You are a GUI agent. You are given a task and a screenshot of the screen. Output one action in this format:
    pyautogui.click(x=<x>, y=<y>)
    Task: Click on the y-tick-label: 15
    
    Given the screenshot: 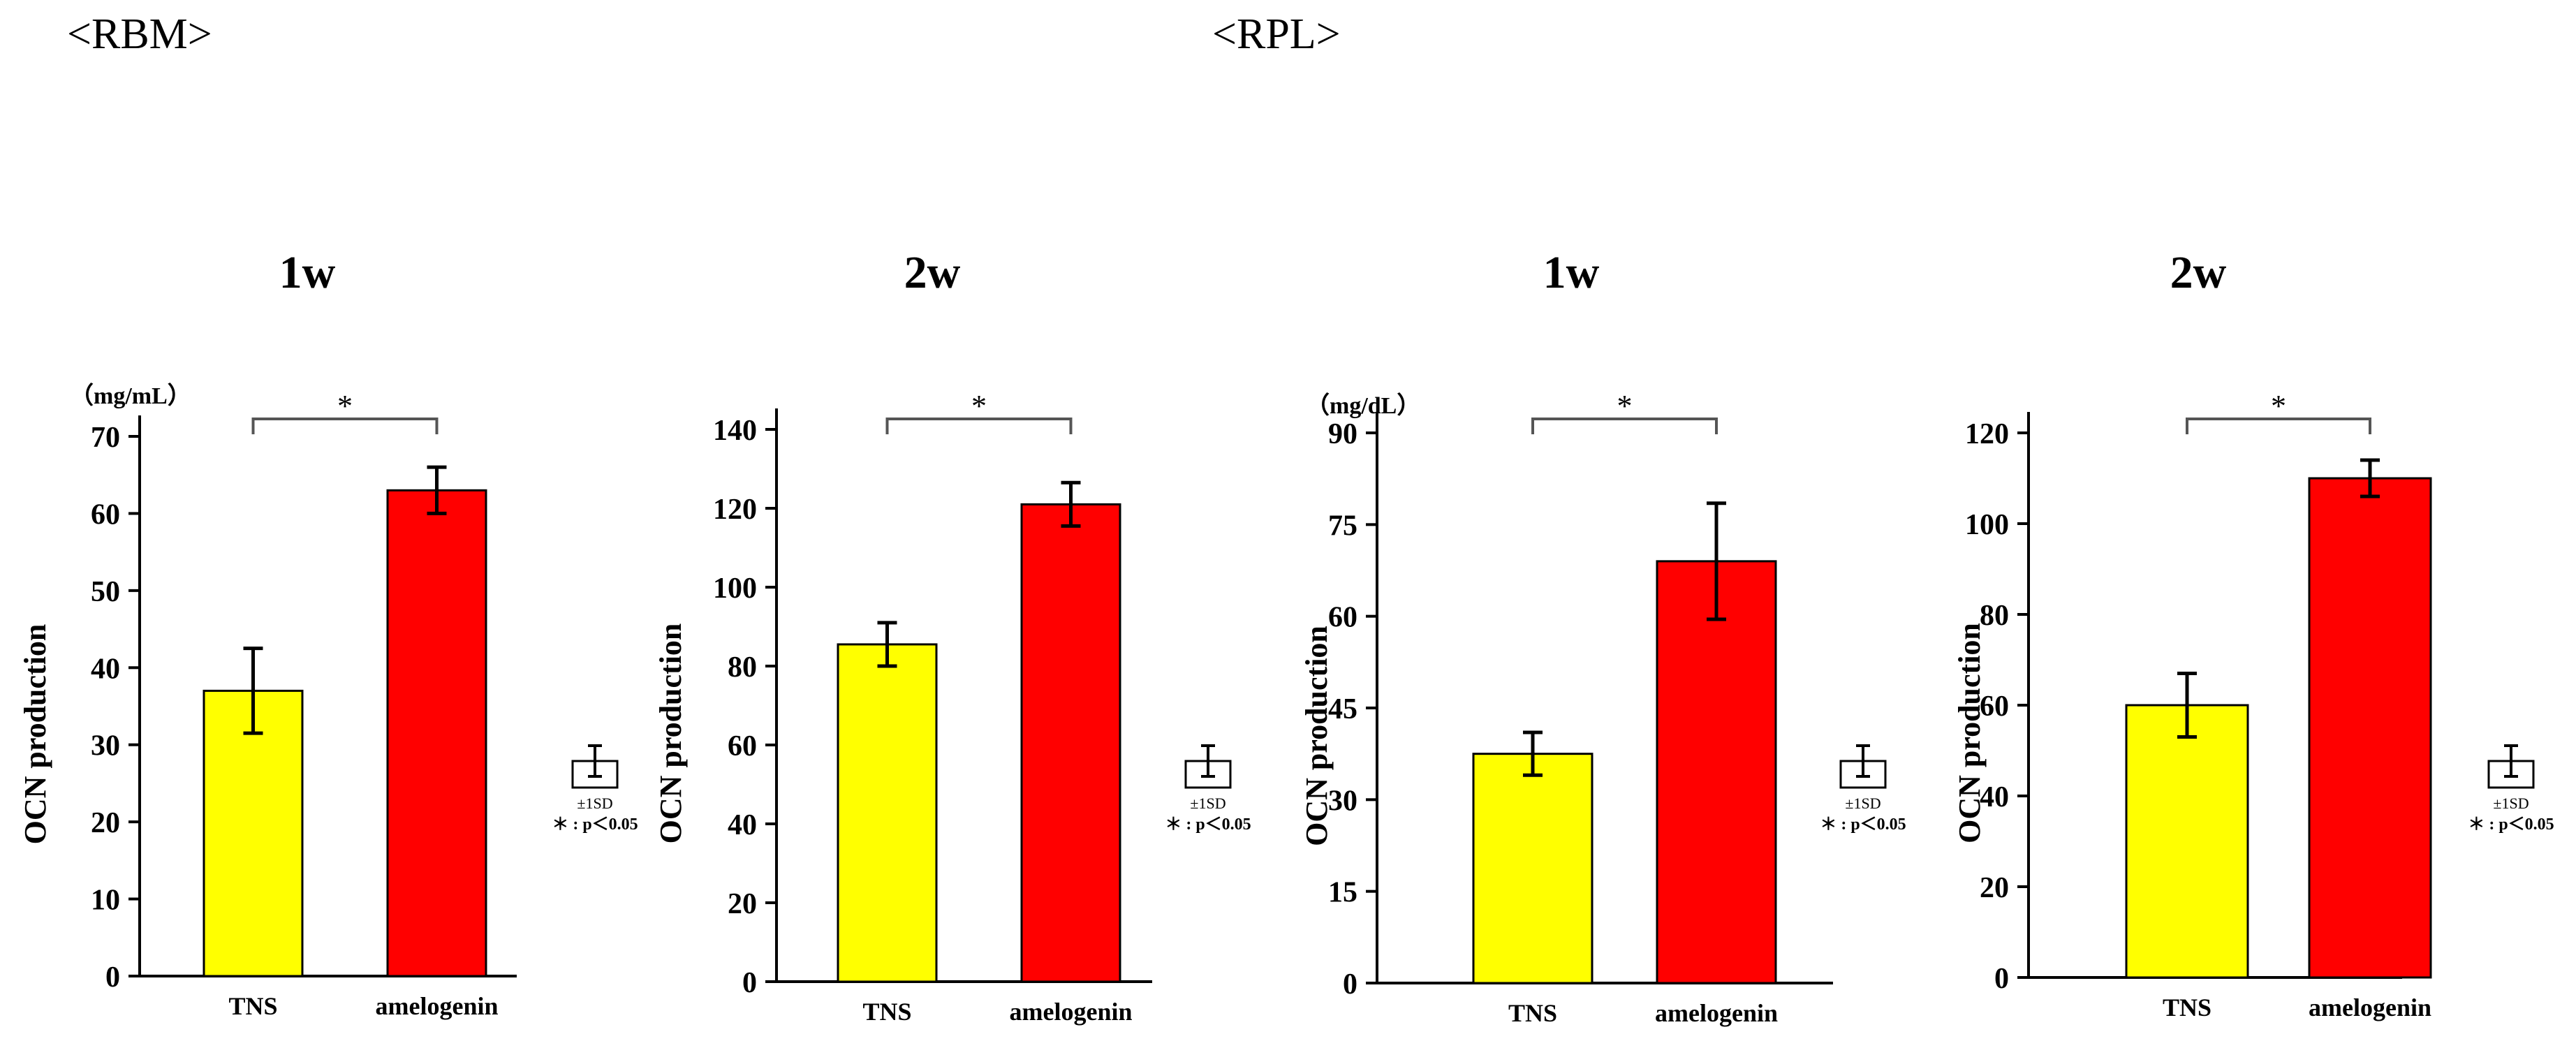 What is the action you would take?
    pyautogui.click(x=1342, y=893)
    